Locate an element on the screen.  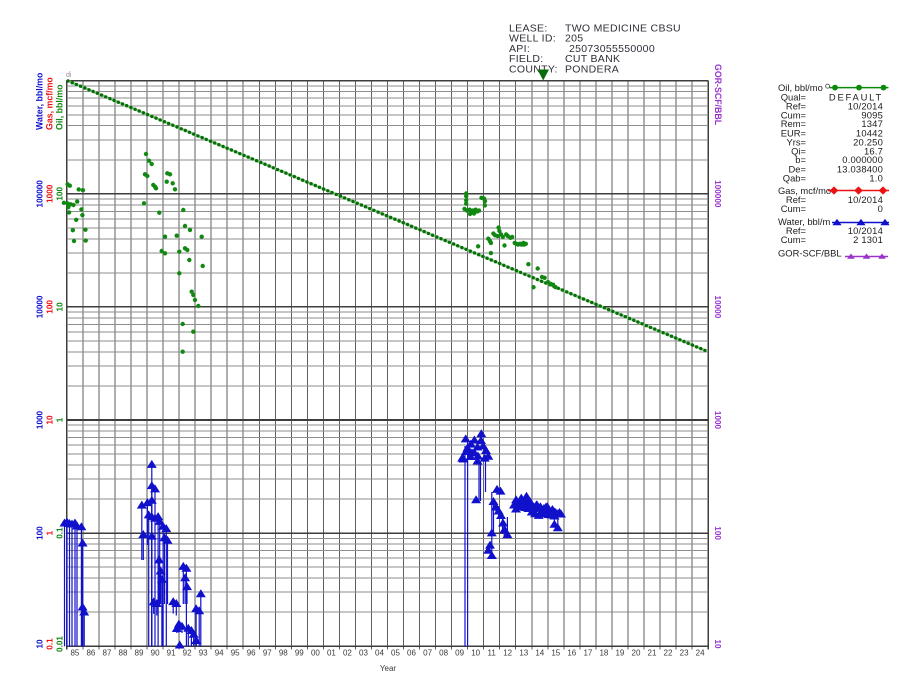
svg-text: 00 is located at coordinates (315, 653).